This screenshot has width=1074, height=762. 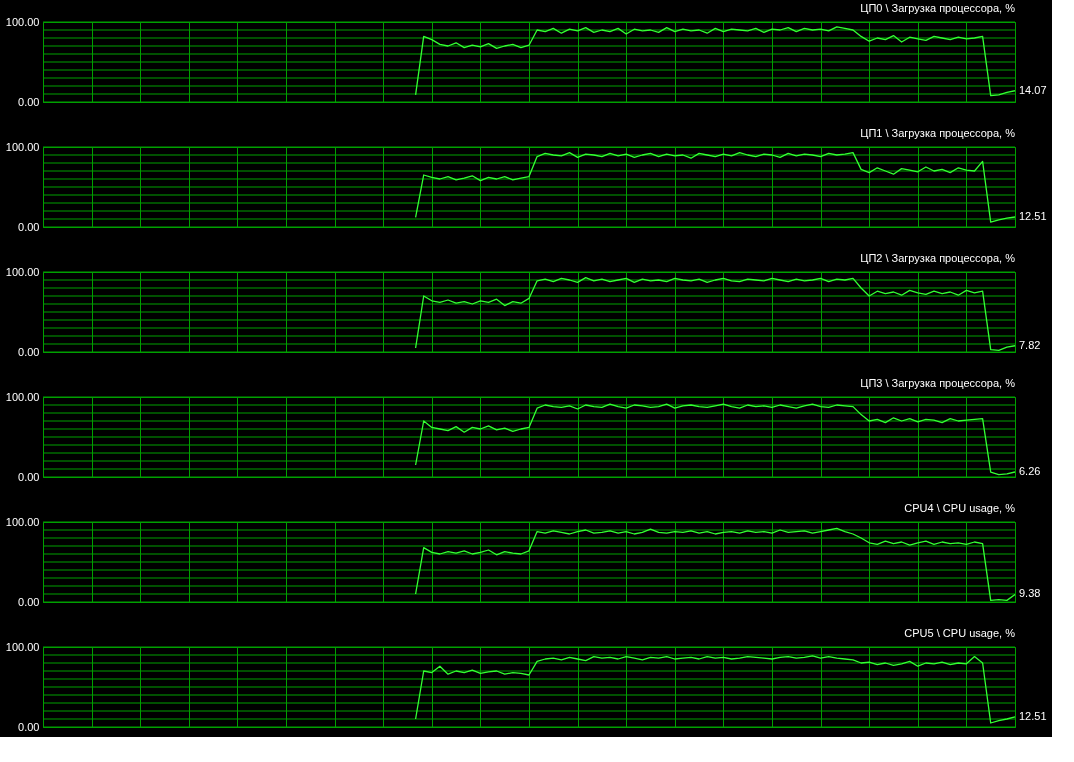 I want to click on text: 6.26, so click(x=1030, y=470).